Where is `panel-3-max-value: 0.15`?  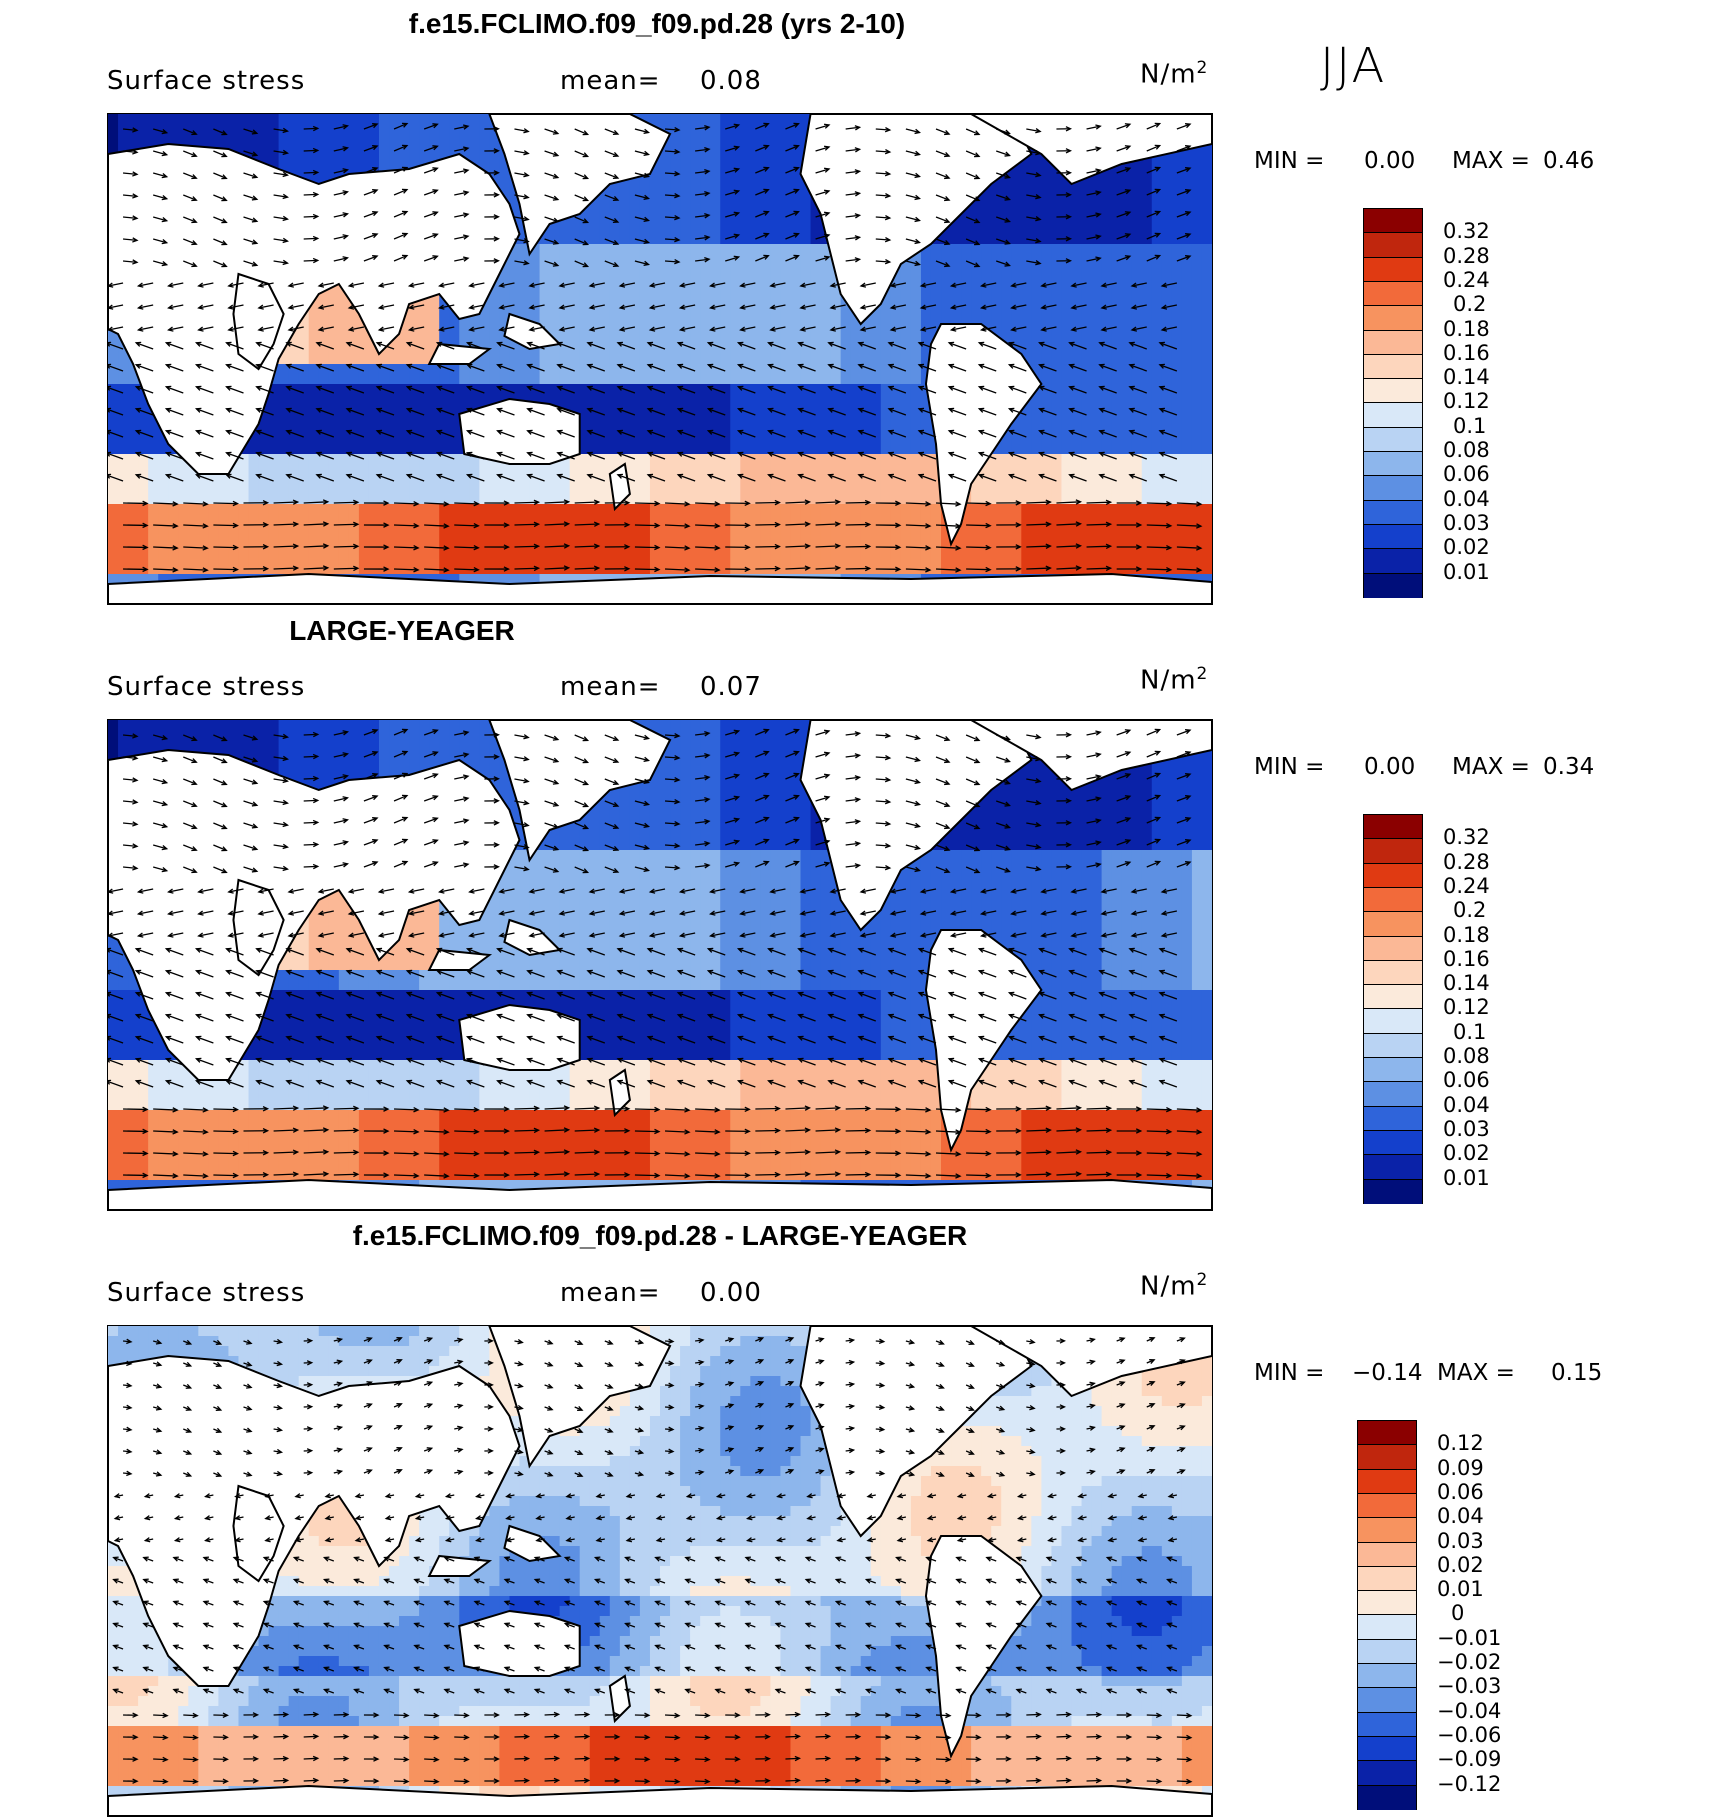 panel-3-max-value: 0.15 is located at coordinates (1576, 1373).